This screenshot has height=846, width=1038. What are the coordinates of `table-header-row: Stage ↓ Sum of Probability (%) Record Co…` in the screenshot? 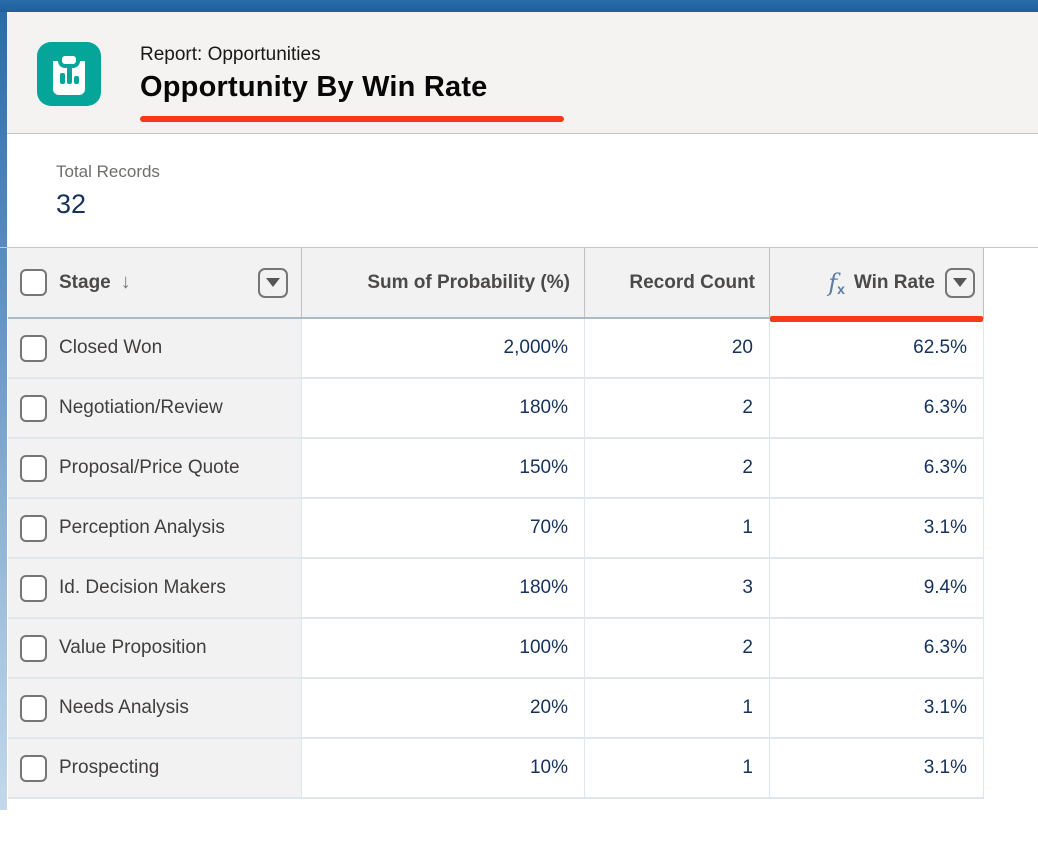 It's located at (496, 285).